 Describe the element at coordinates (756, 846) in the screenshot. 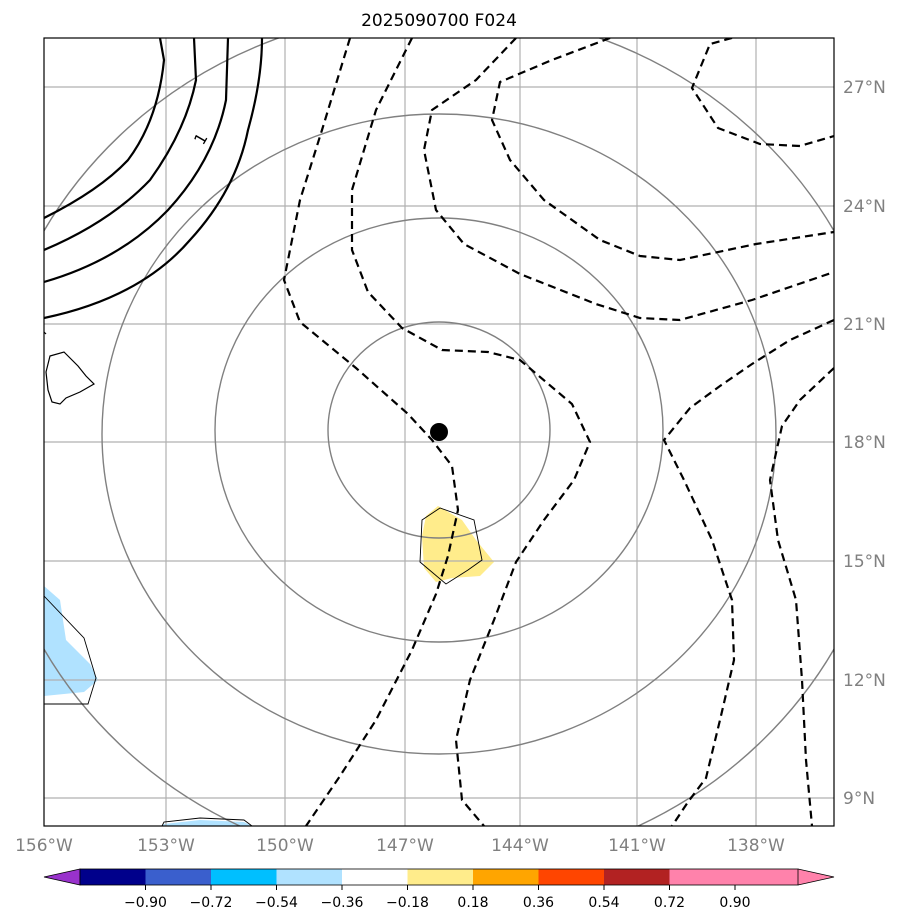

I see `lon-label: 138°W` at that location.